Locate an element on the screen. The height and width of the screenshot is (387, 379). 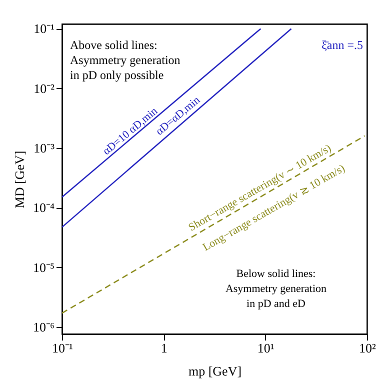
x-tick-label: 1 is located at coordinates (164, 348).